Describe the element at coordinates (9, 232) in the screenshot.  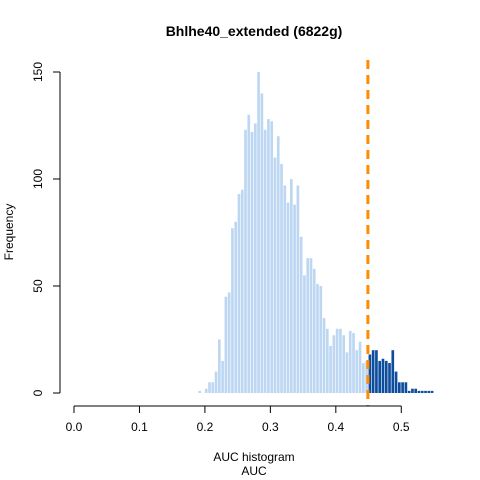
I see `y-axis-title: Frequency` at that location.